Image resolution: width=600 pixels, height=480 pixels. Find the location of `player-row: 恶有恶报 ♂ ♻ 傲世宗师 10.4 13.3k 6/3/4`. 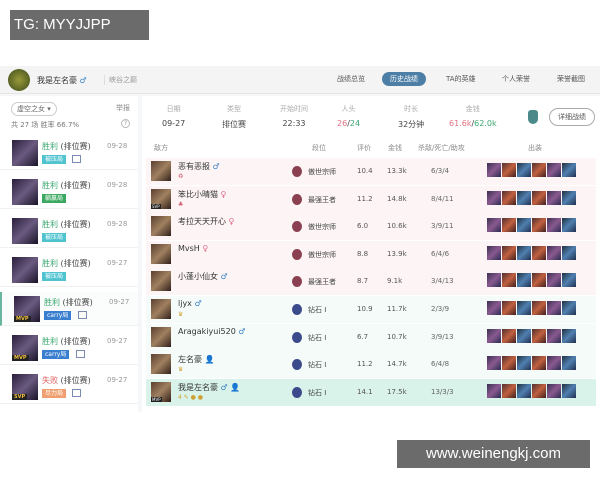

player-row: 恶有恶报 ♂ ♻ 傲世宗师 10.4 13.3k 6/3/4 is located at coordinates (371, 171).